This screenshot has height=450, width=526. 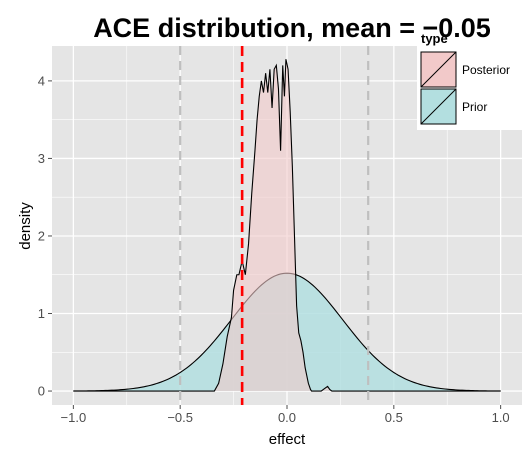 I want to click on x-tick-label: −0.5, so click(x=180, y=417).